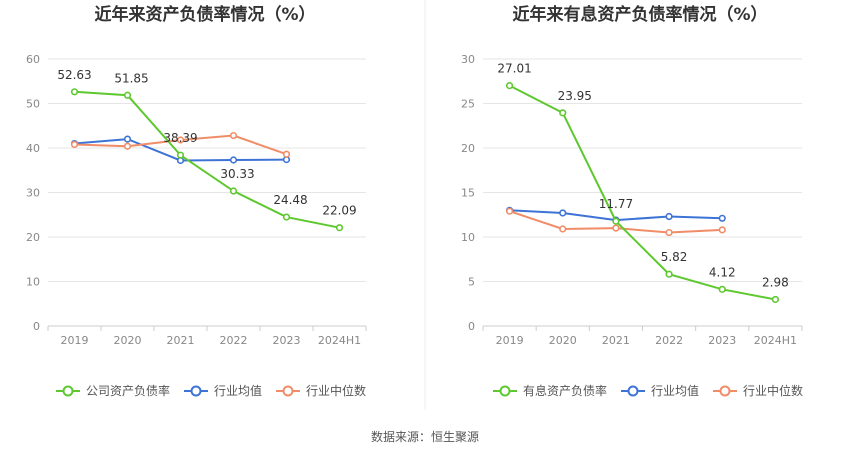 The height and width of the screenshot is (459, 850). I want to click on y-tick-label: 5, so click(471, 282).